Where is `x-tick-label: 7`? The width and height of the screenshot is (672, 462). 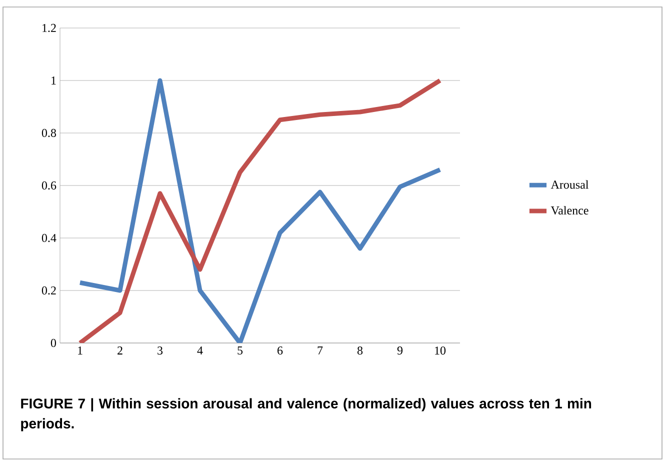
x-tick-label: 7 is located at coordinates (320, 350).